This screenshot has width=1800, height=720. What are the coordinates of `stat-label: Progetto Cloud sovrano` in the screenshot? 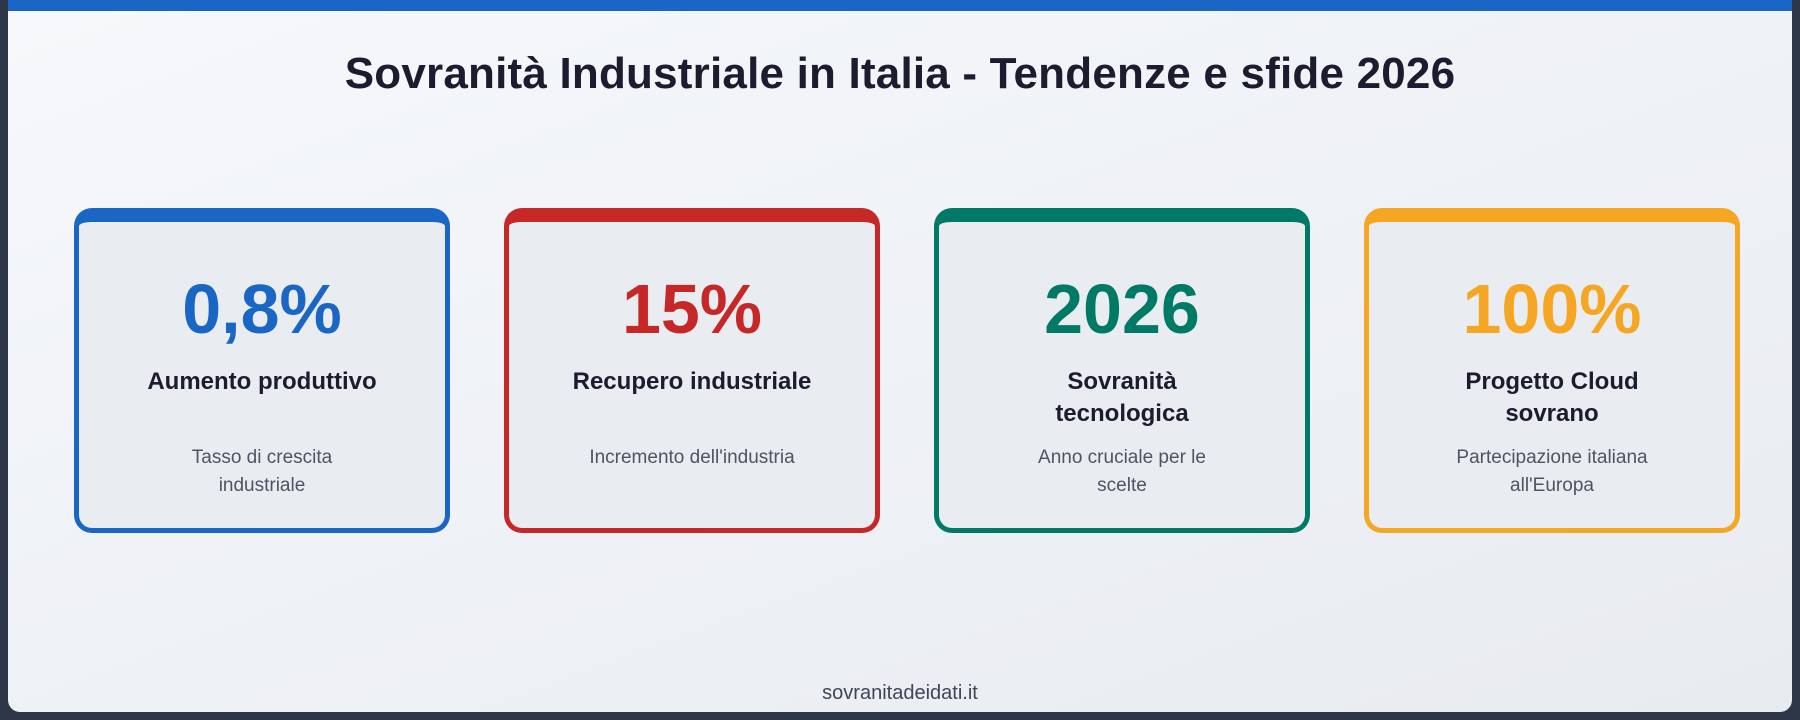 It's located at (1552, 397).